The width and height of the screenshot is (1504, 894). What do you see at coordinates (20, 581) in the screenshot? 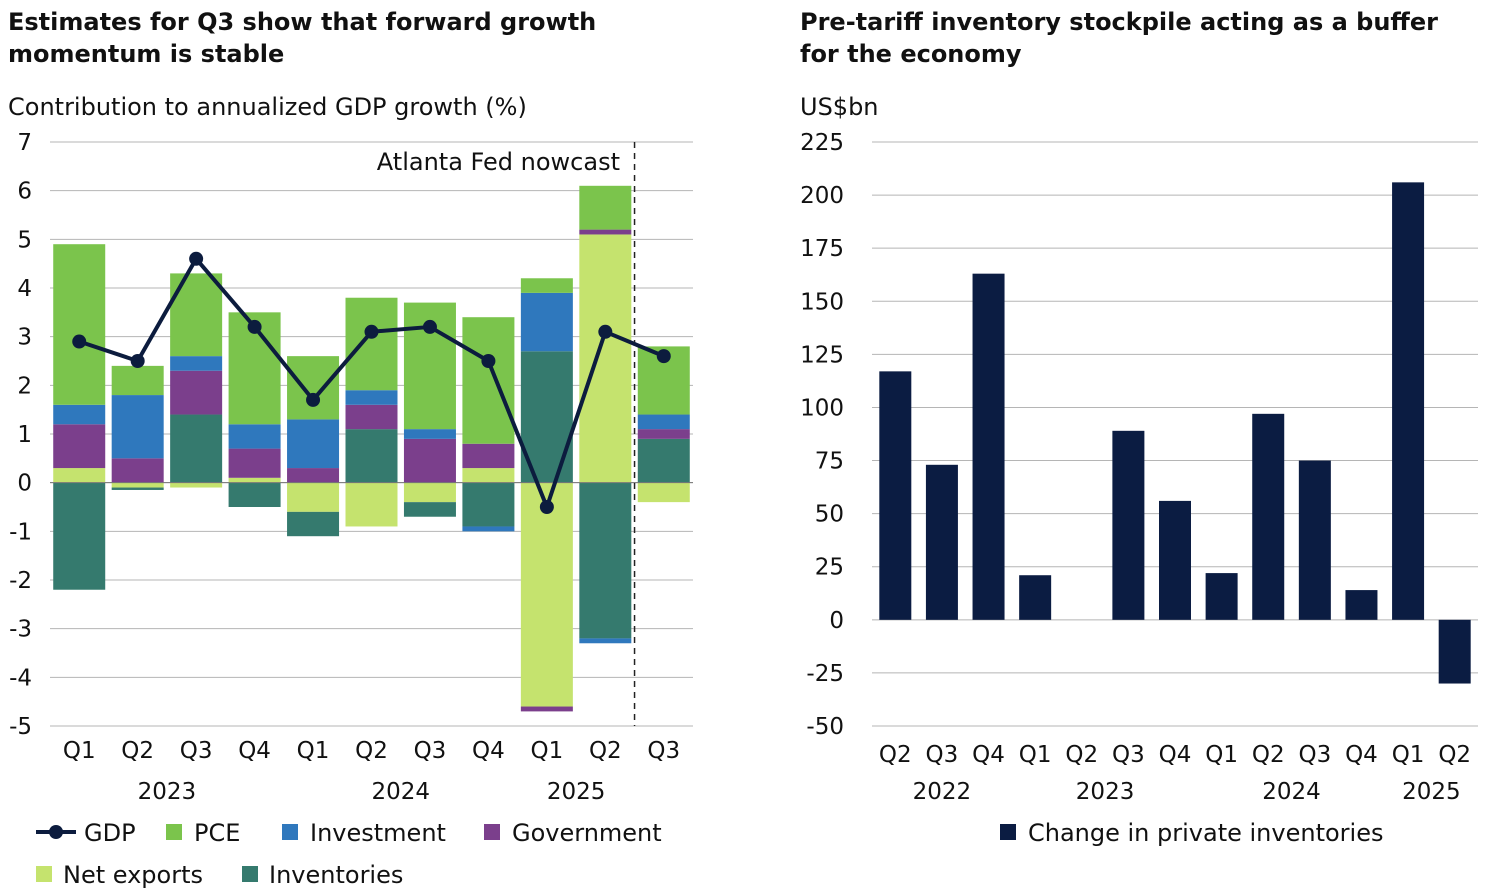
I see `left-y-tick-label: -2` at bounding box center [20, 581].